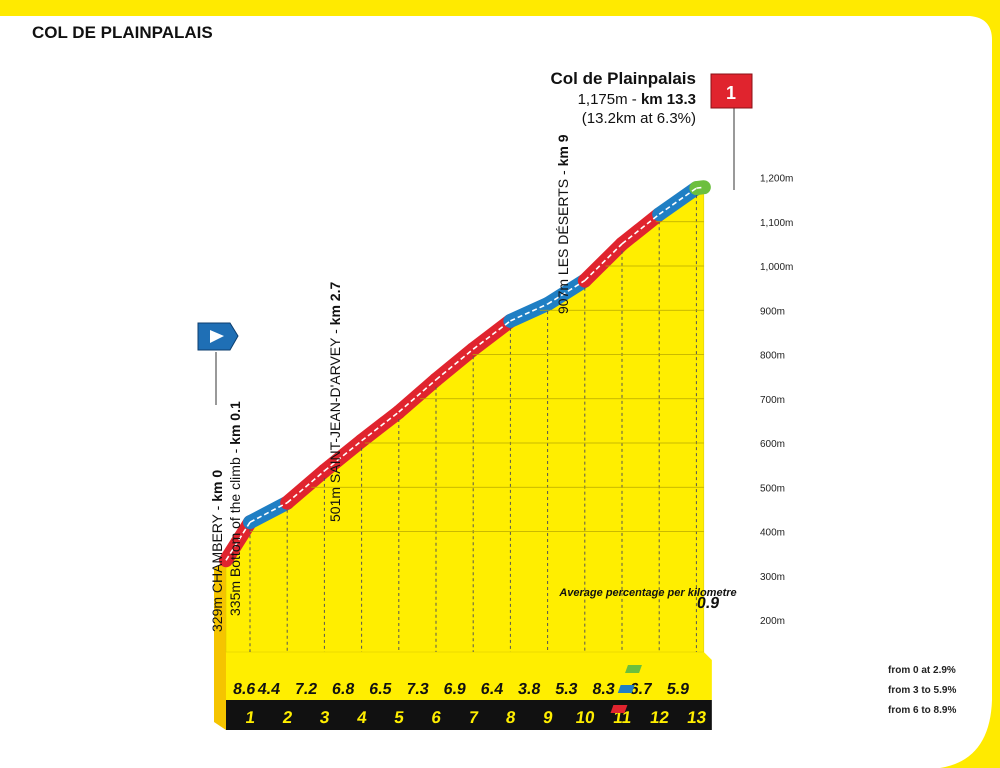 This screenshot has height=768, width=1000. Describe the element at coordinates (250, 717) in the screenshot. I see `km-tick-label: 1` at that location.